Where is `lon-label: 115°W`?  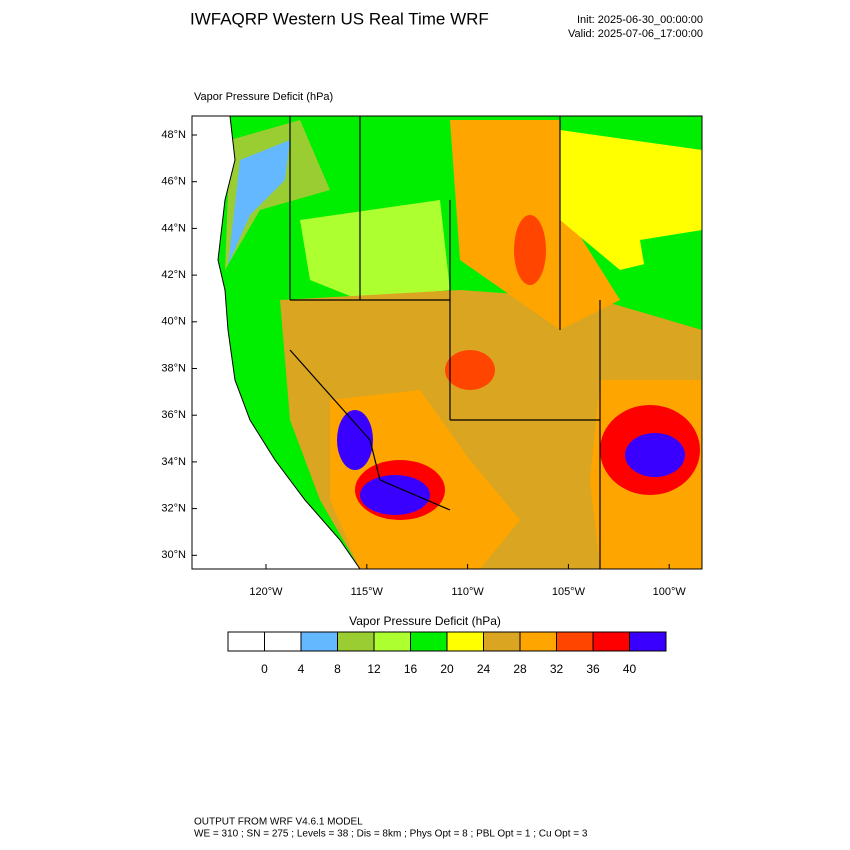 lon-label: 115°W is located at coordinates (367, 592).